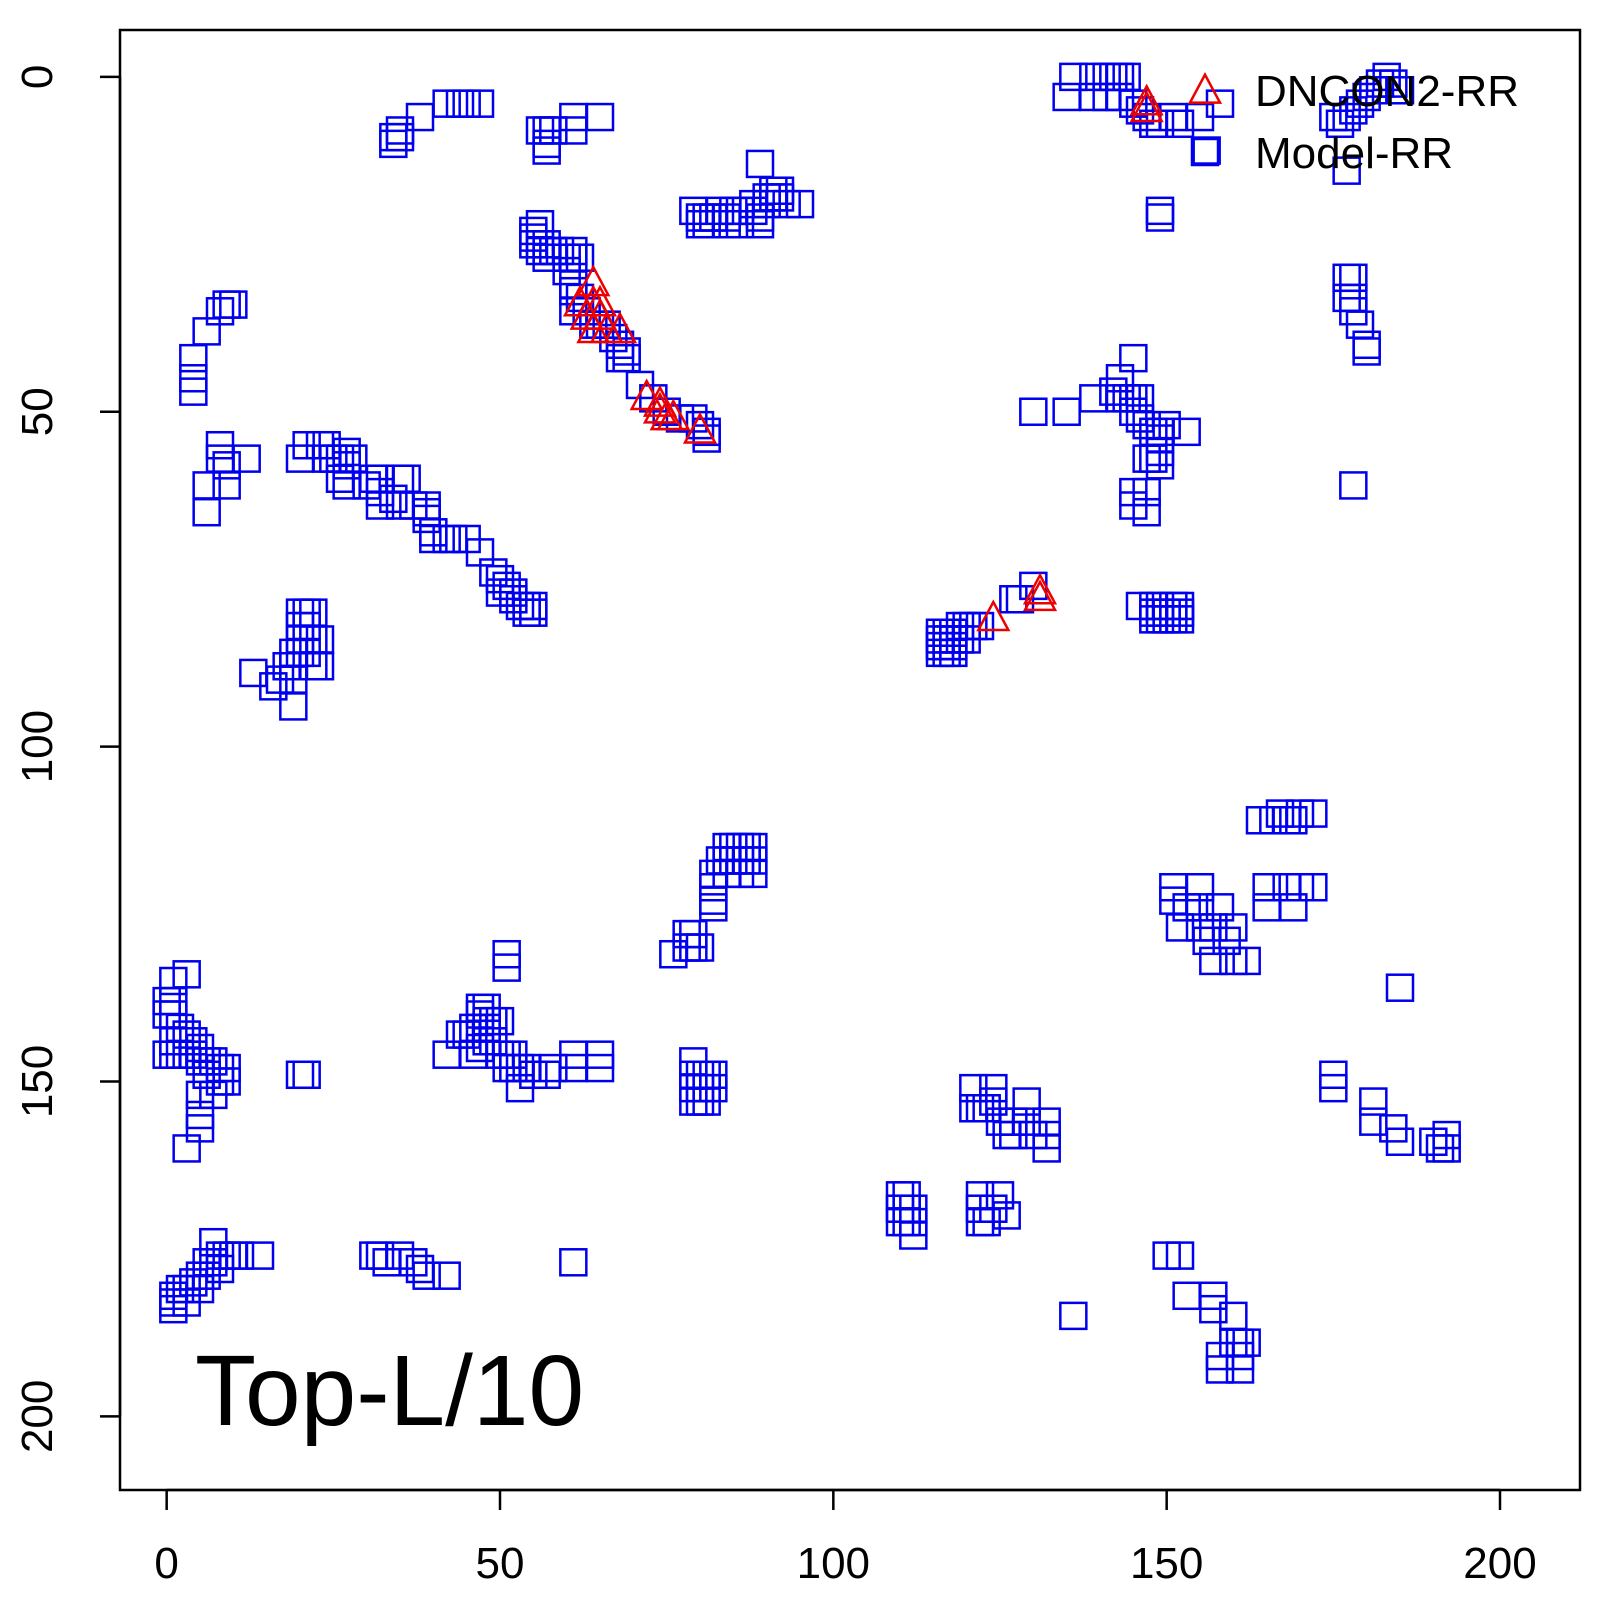  Describe the element at coordinates (1354, 153) in the screenshot. I see `legend-label-model-rr: Model-RR` at that location.